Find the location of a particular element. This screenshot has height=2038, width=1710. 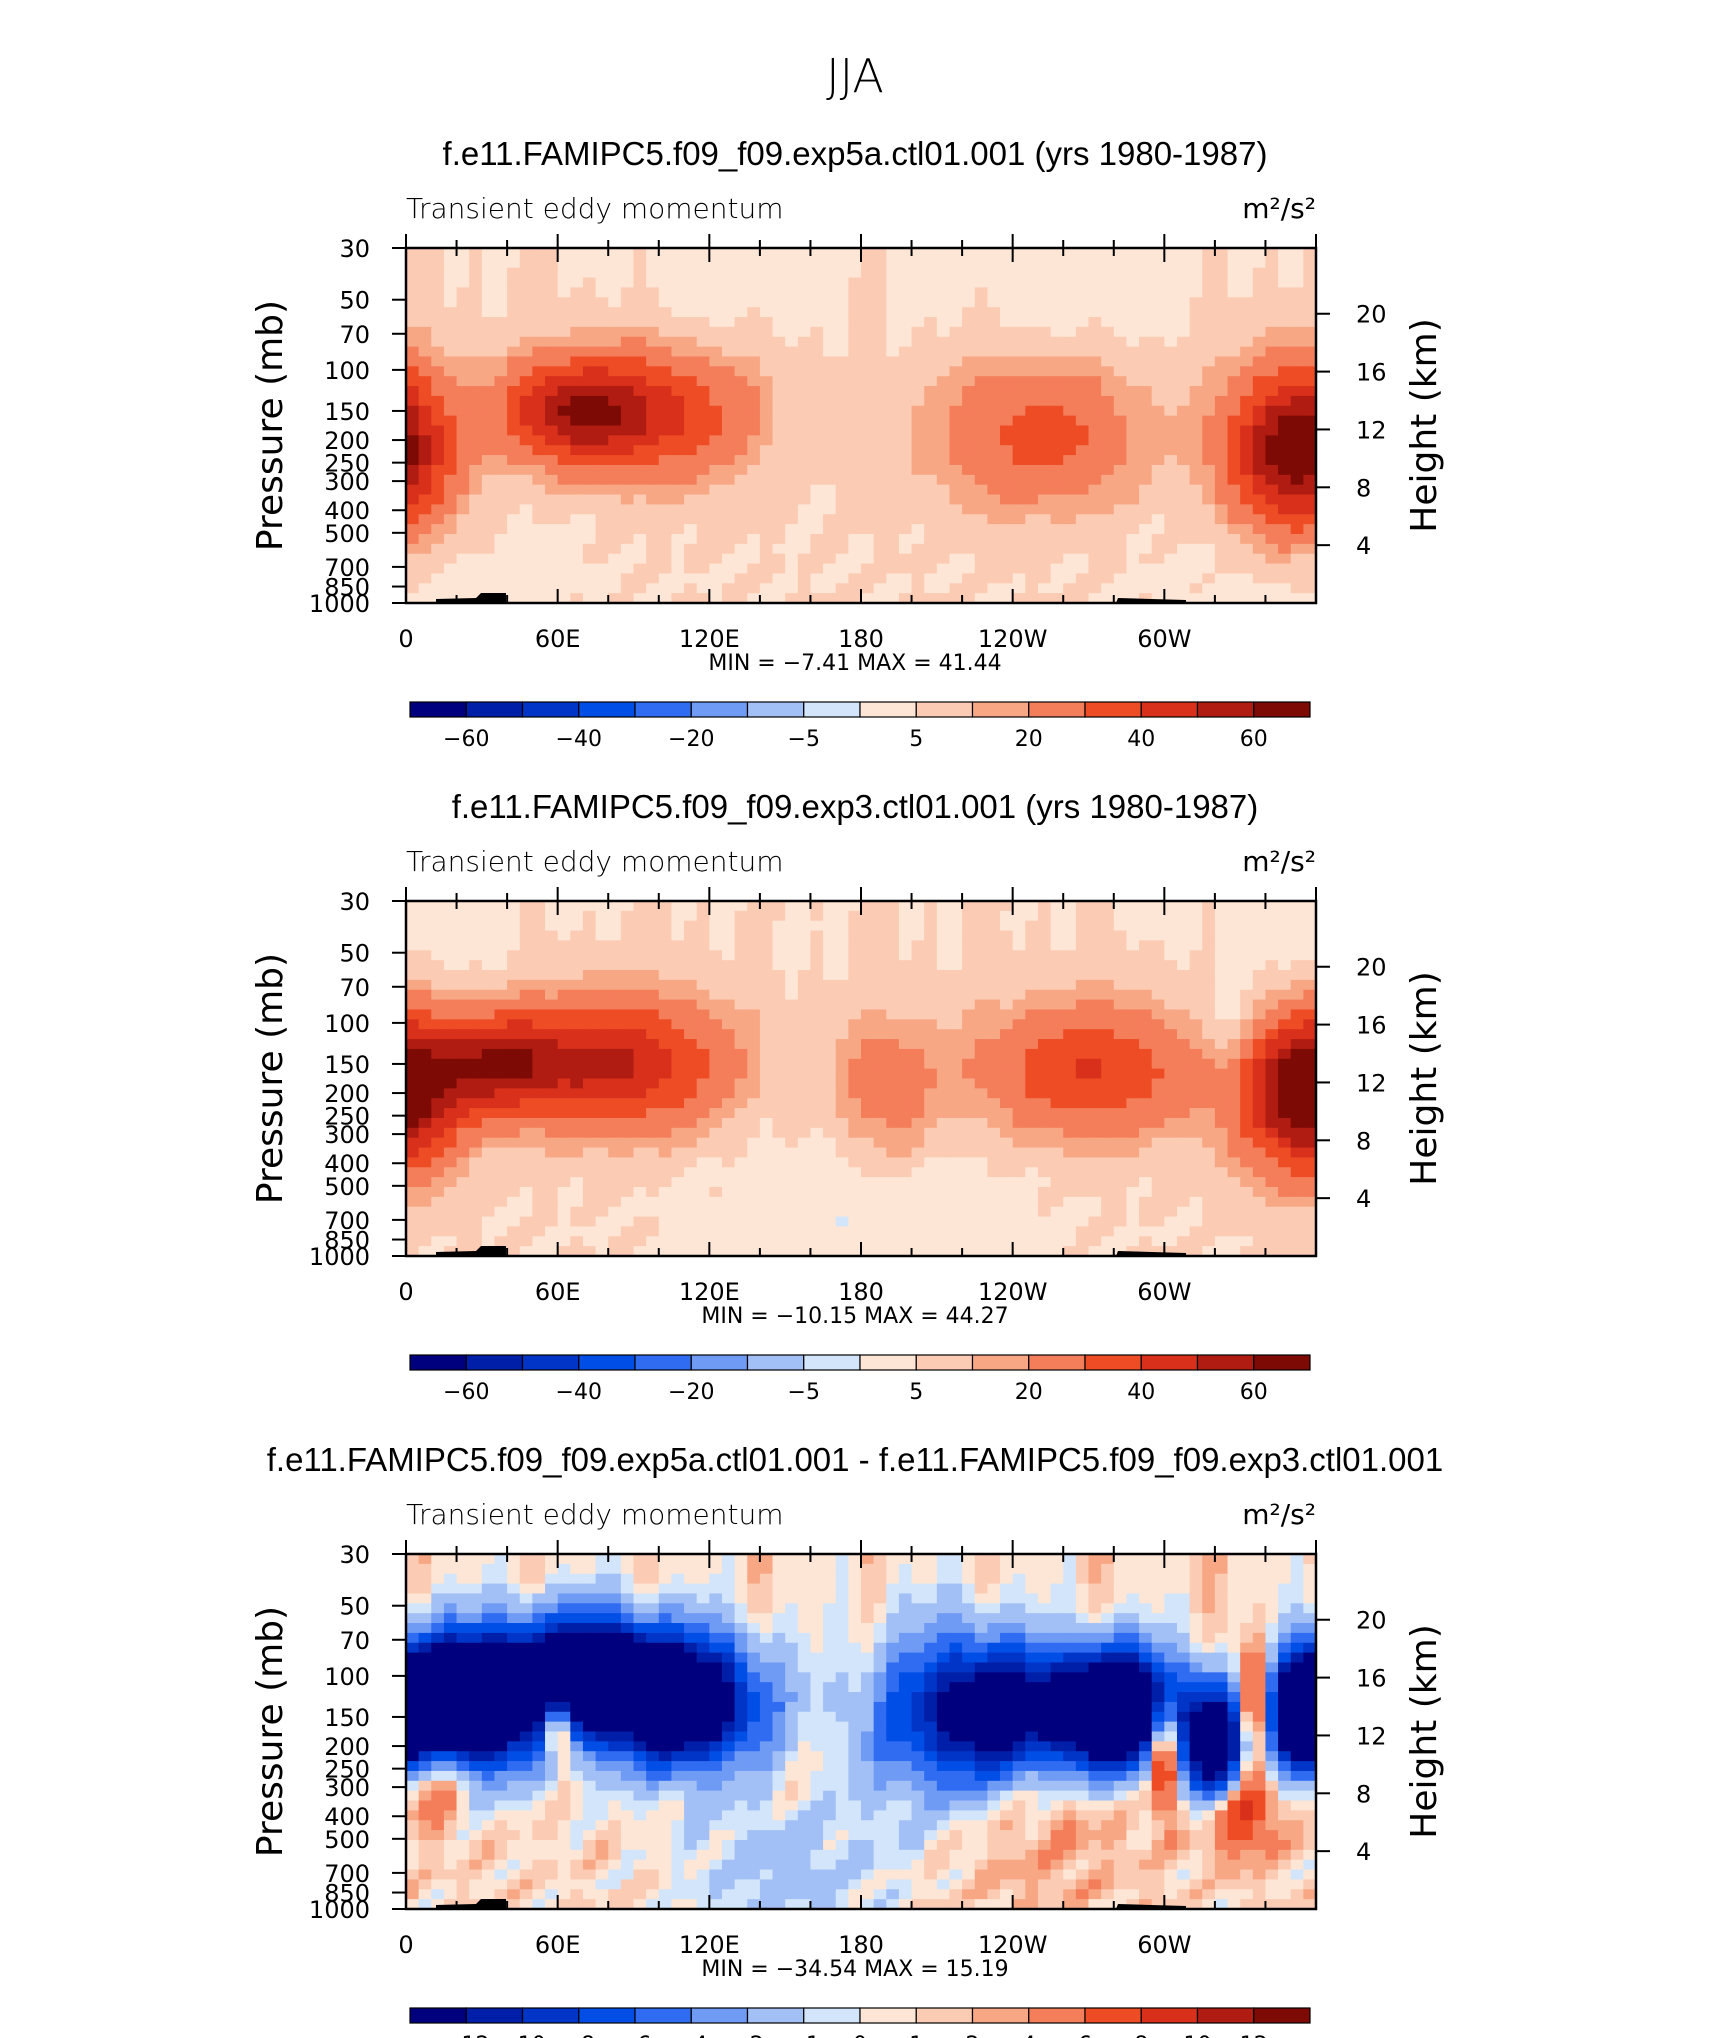

y-tick-label: 250 is located at coordinates (347, 464).